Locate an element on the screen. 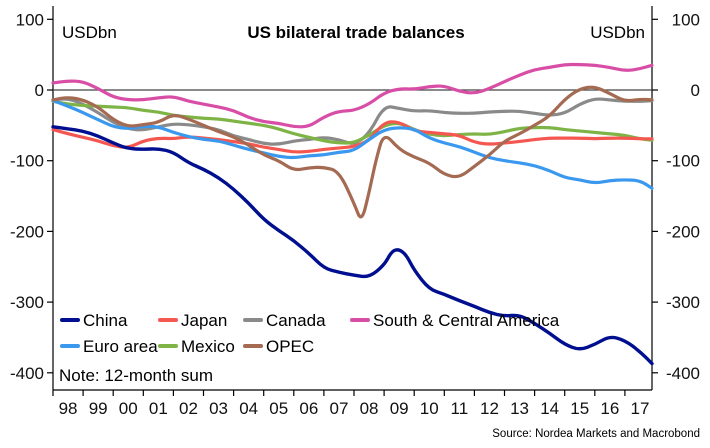  y-left-tick-label: -300 is located at coordinates (27, 302).